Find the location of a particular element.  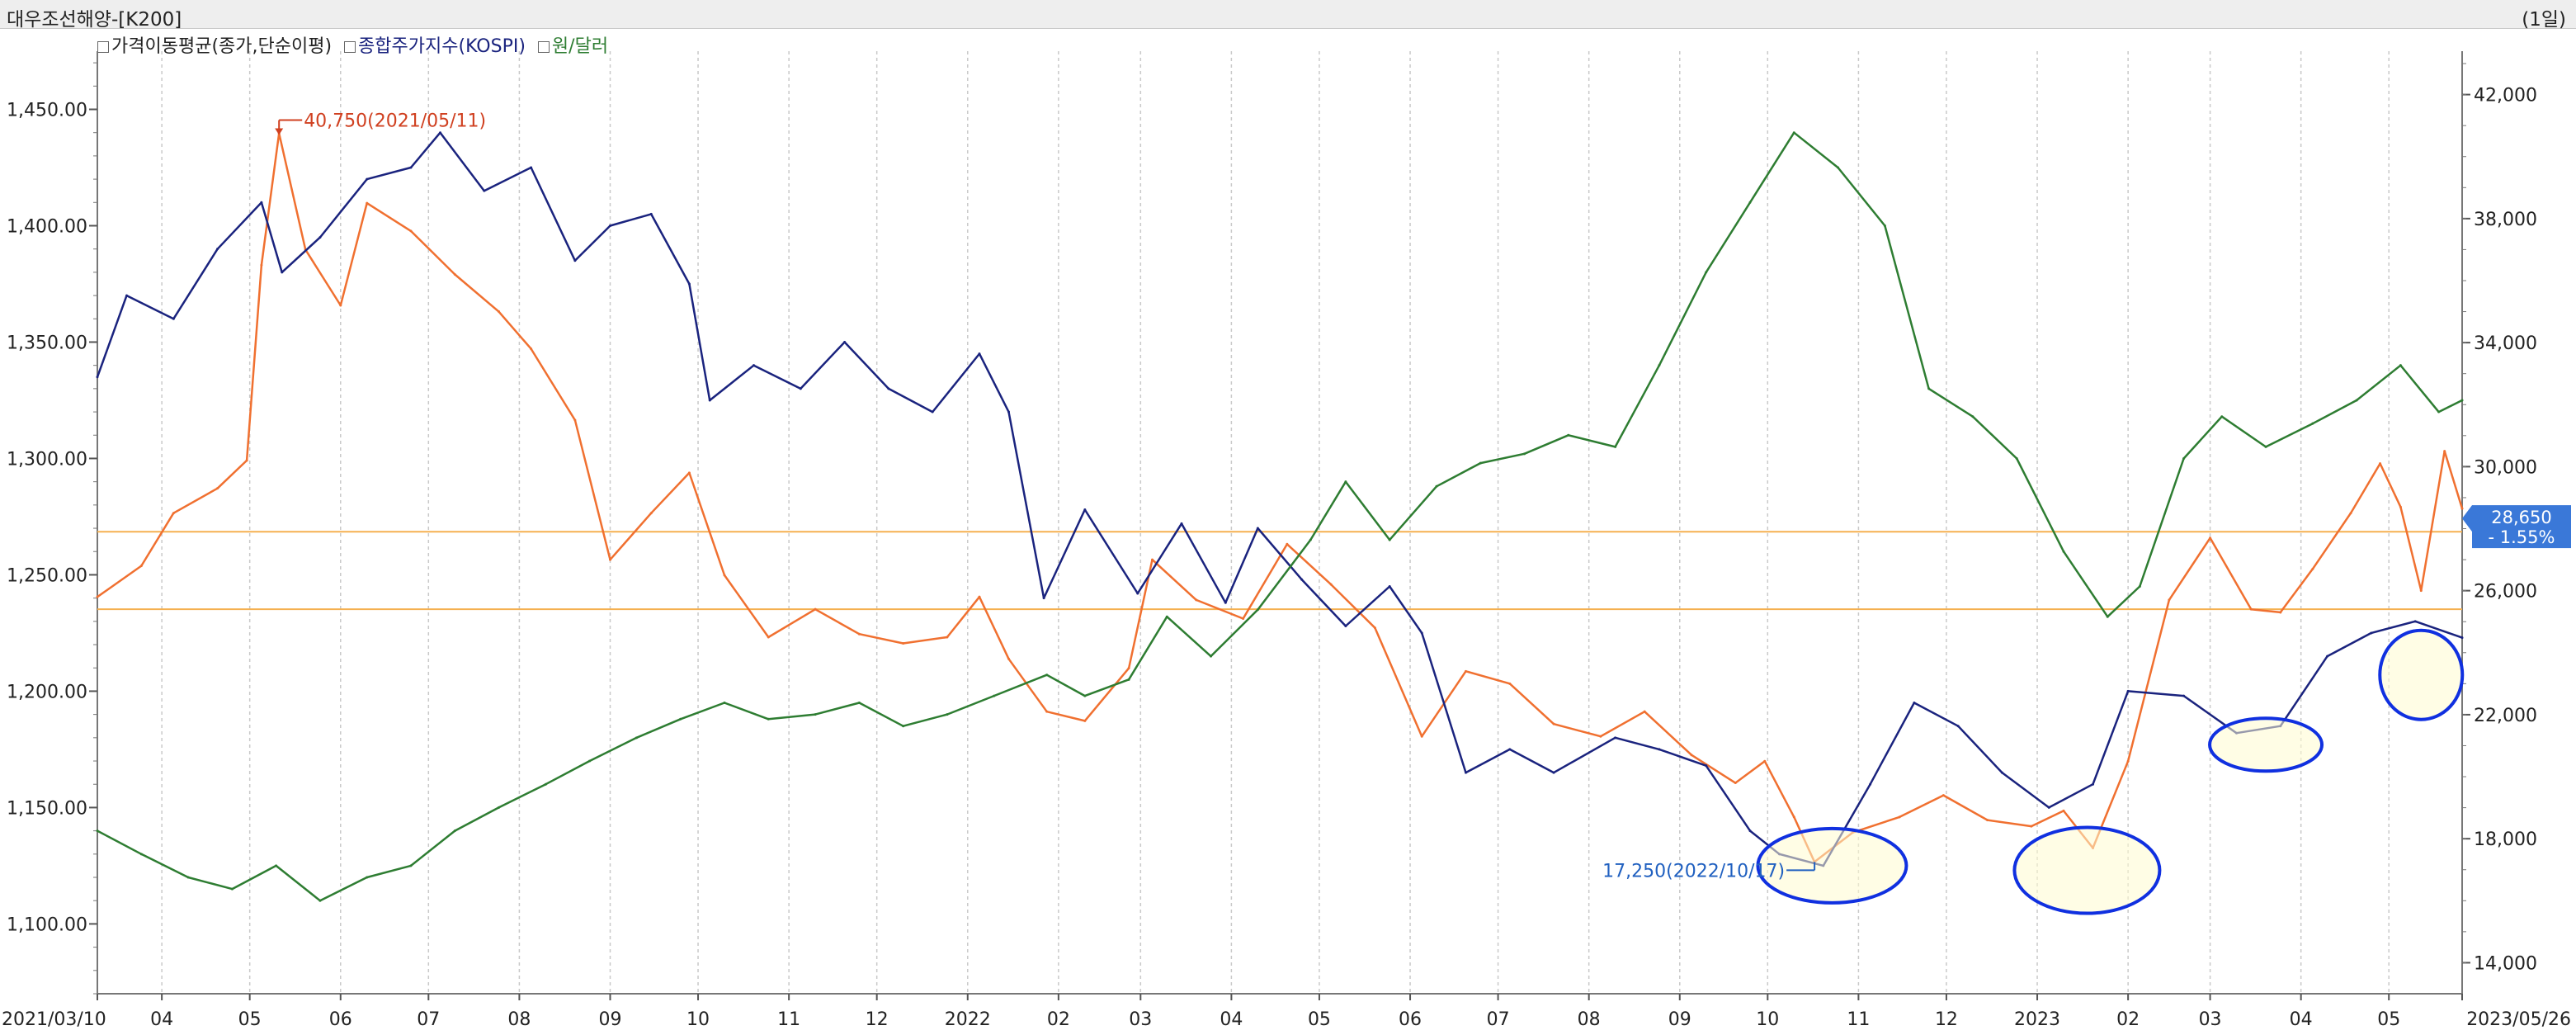

x-tick-label: 07 is located at coordinates (1498, 1019).